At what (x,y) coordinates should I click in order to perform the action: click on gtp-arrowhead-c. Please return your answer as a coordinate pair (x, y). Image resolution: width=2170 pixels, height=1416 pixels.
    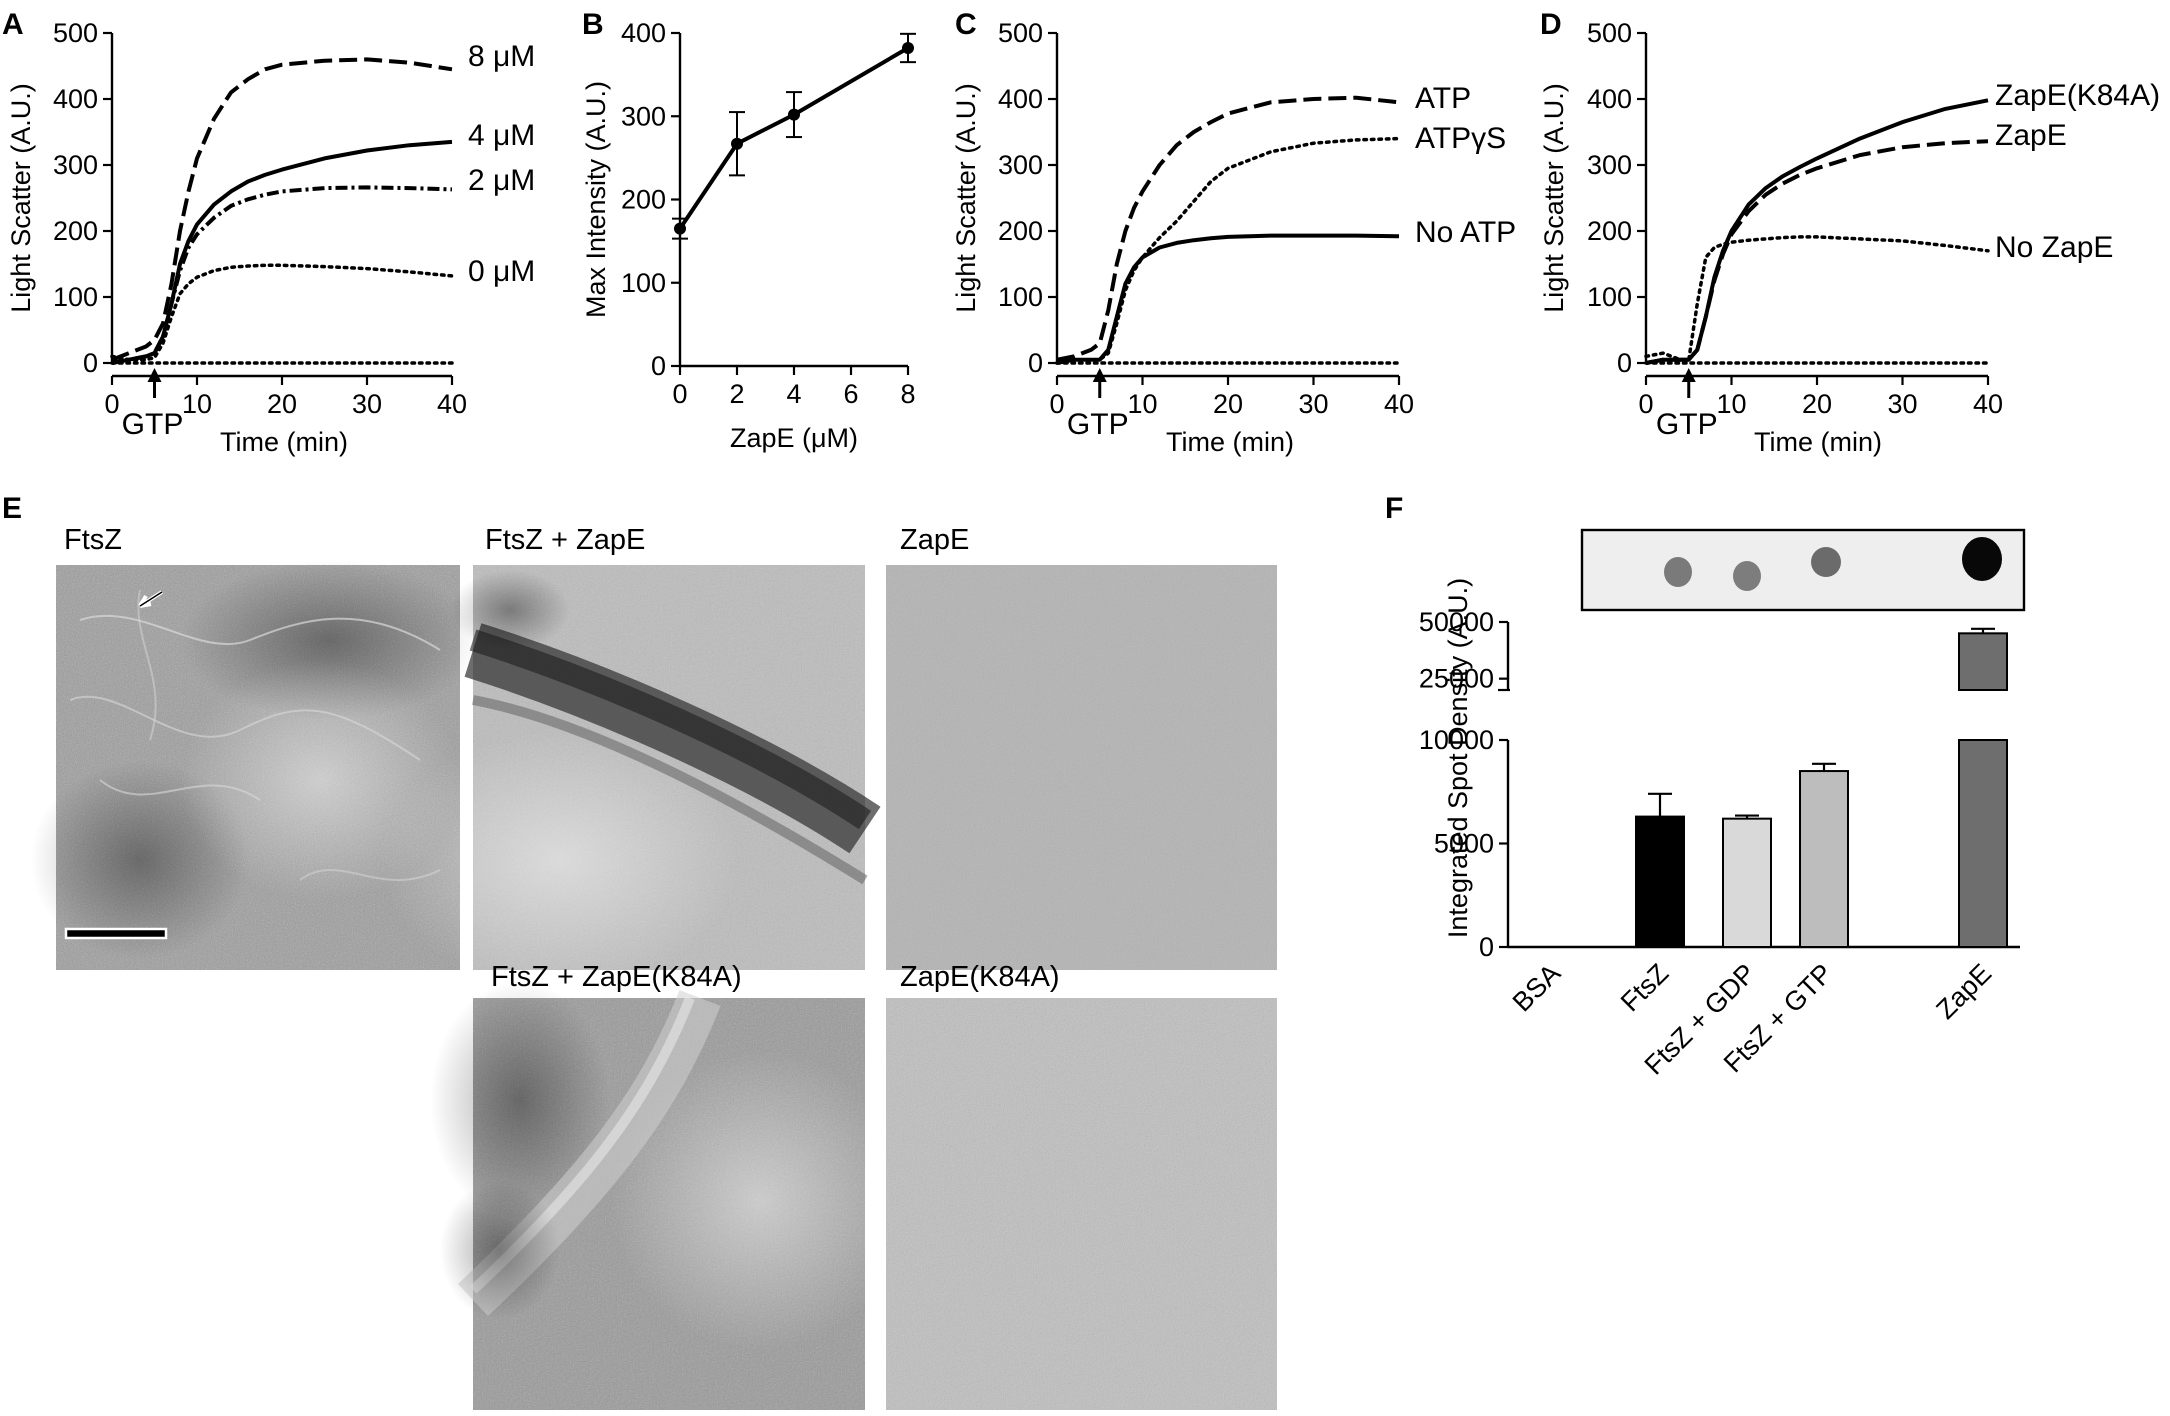
    Looking at the image, I should click on (1099, 375).